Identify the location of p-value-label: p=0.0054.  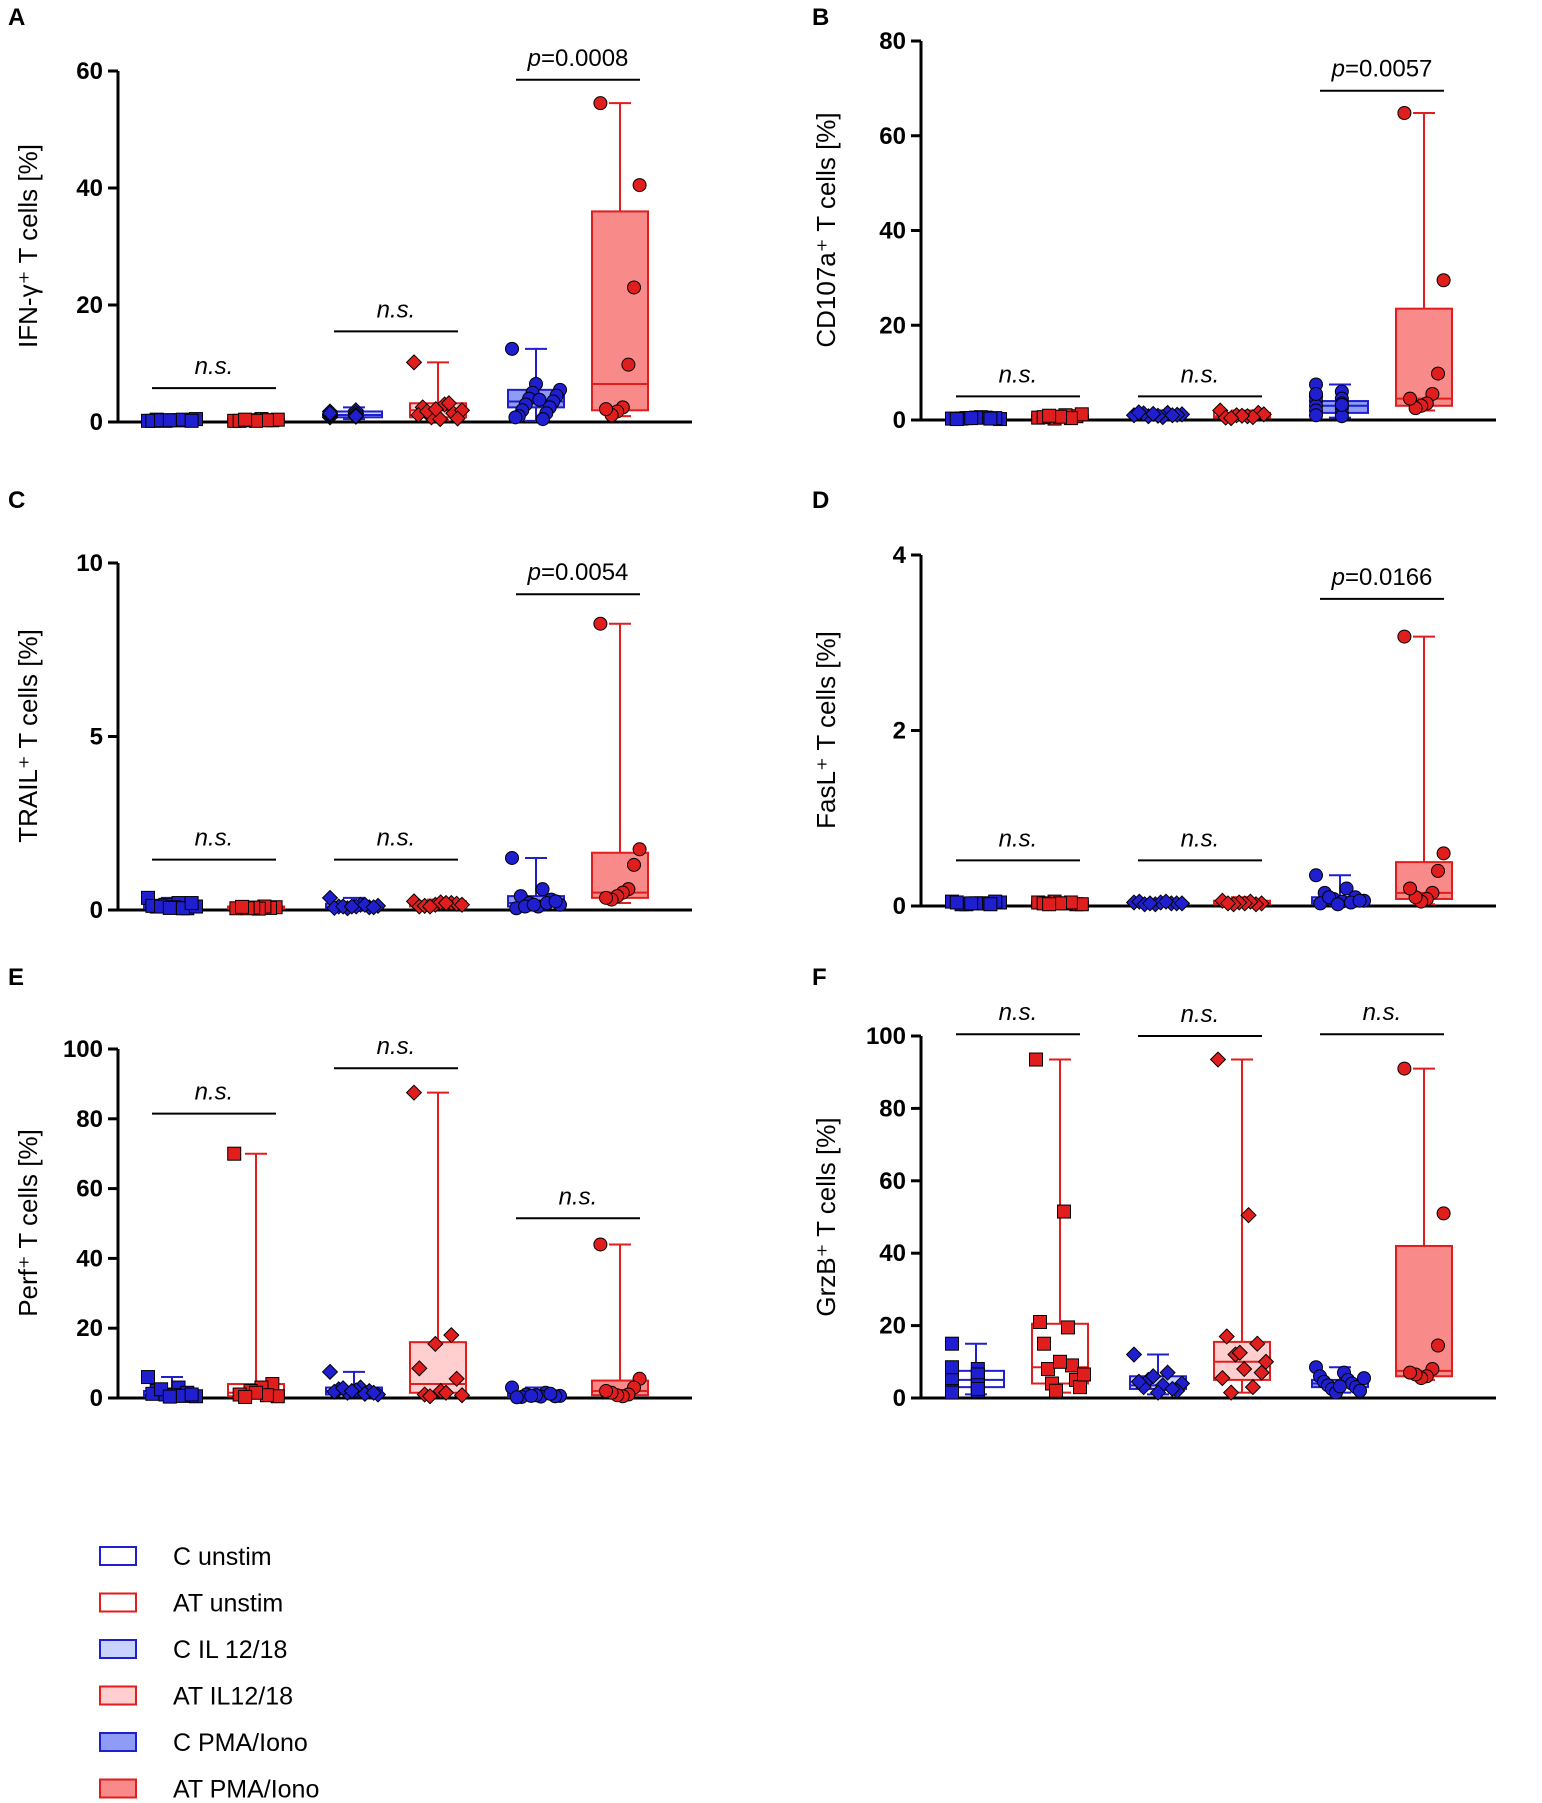
(578, 572).